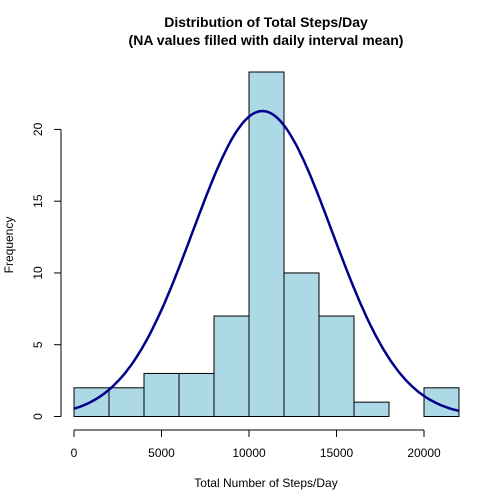  What do you see at coordinates (38, 273) in the screenshot?
I see `y-tick-label: 10` at bounding box center [38, 273].